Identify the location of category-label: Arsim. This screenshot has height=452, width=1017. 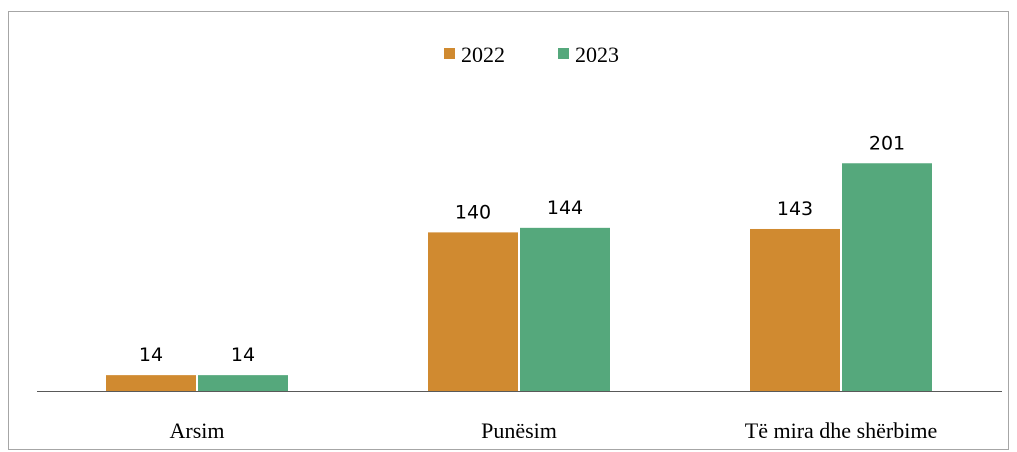
(197, 430).